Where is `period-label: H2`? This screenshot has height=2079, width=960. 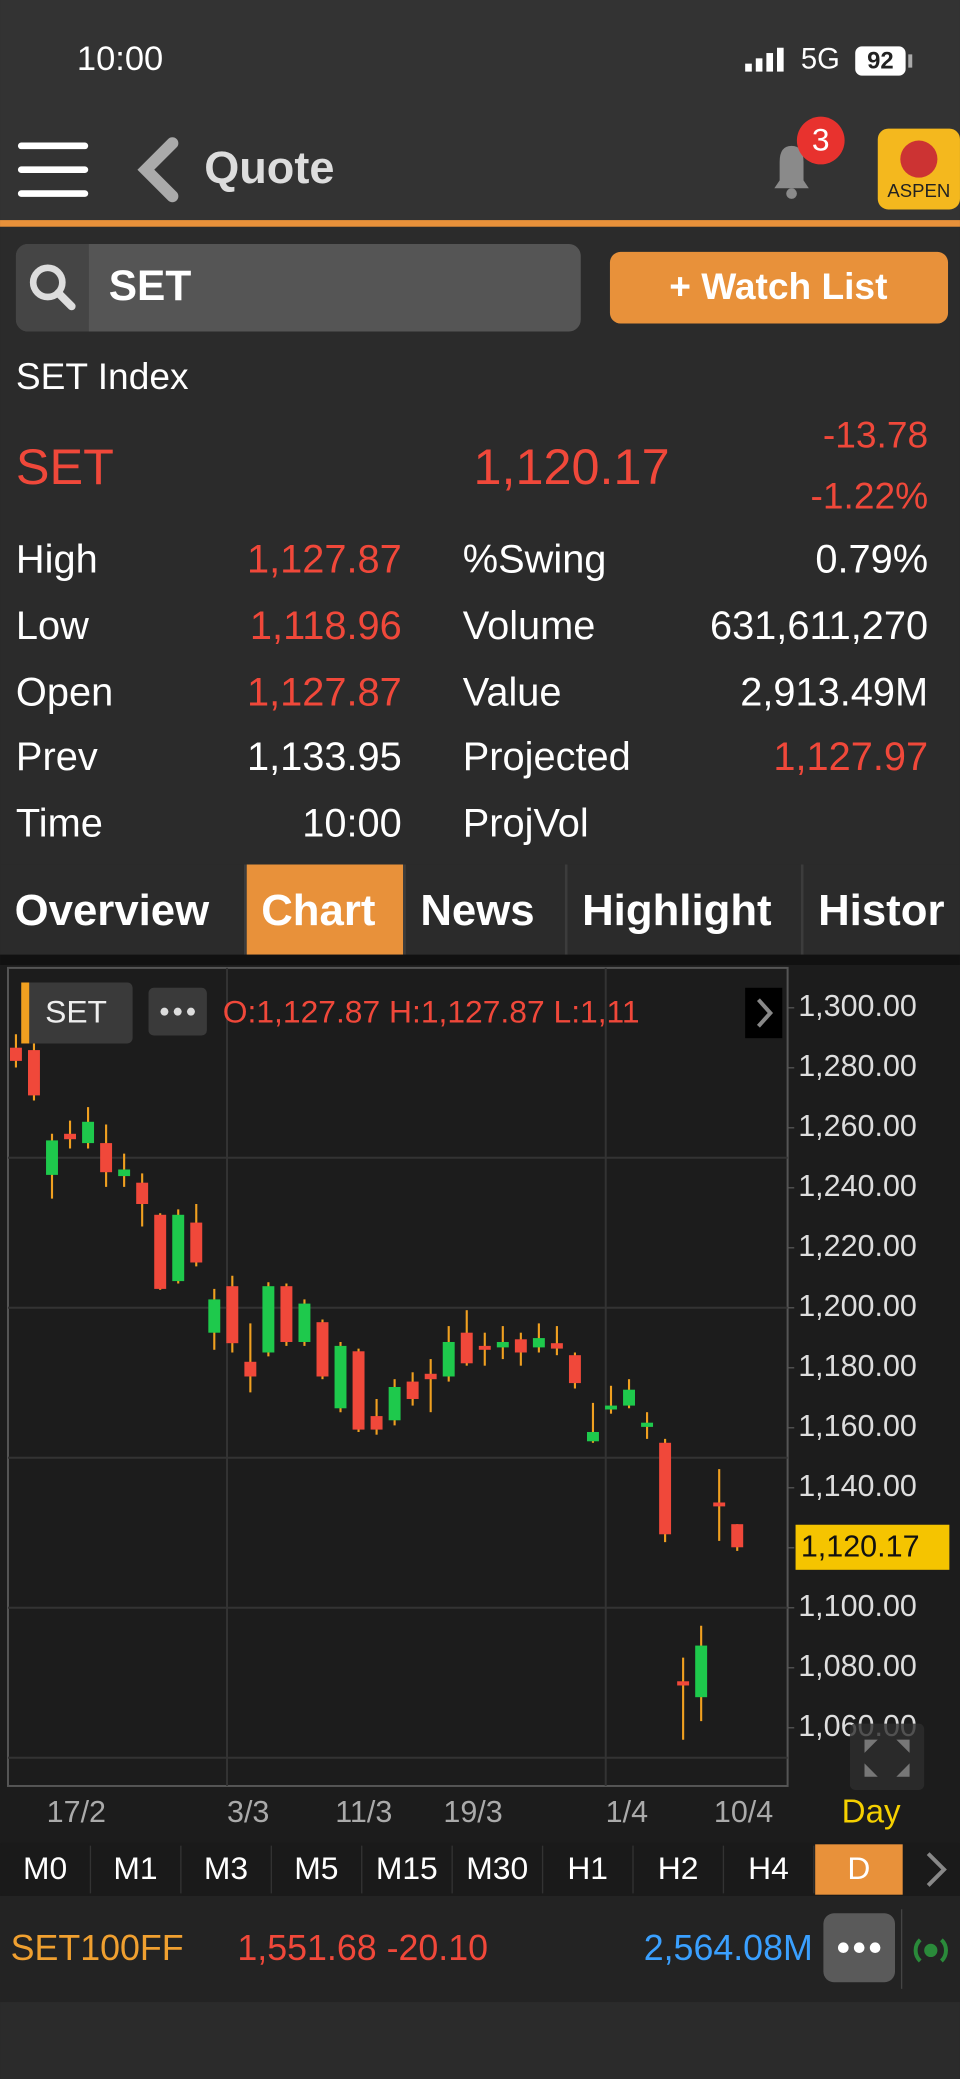 period-label: H2 is located at coordinates (678, 1868).